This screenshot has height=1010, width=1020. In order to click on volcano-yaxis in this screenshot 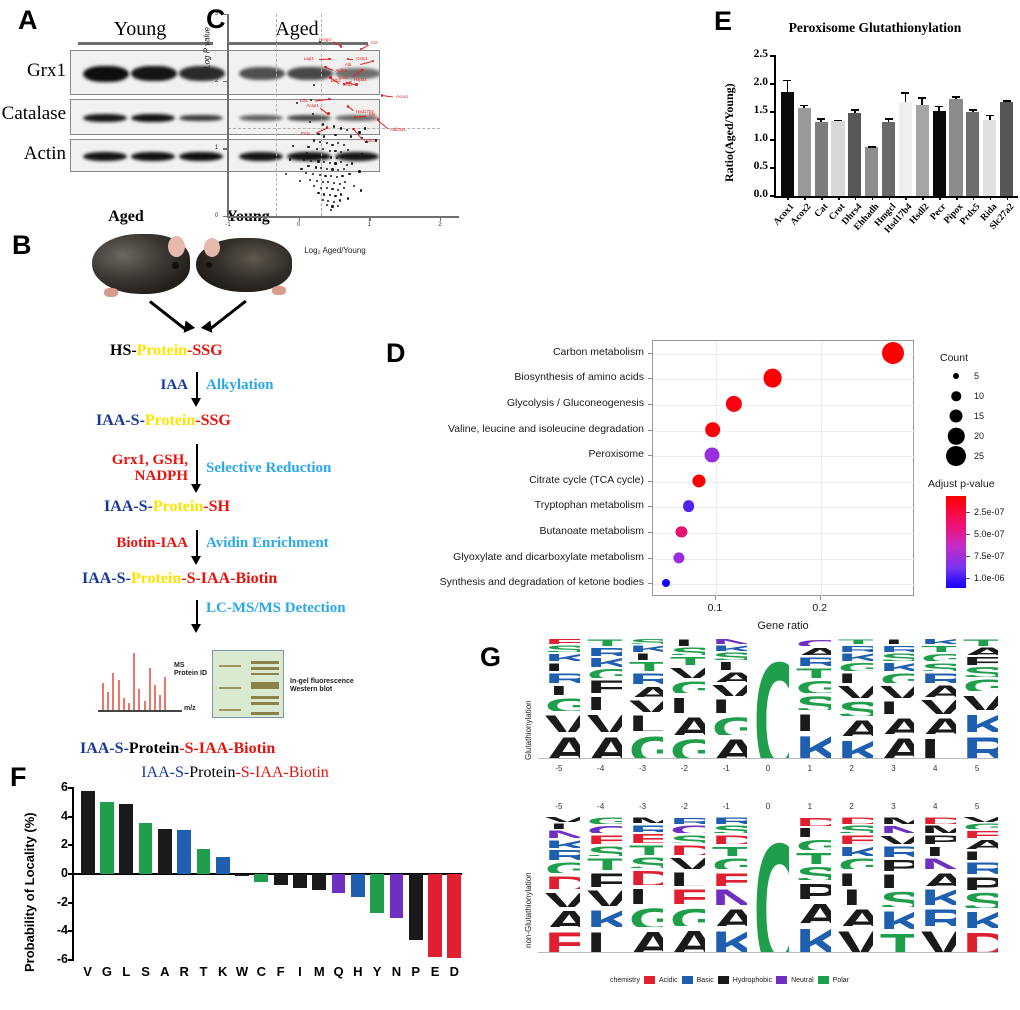, I will do `click(228, 116)`.